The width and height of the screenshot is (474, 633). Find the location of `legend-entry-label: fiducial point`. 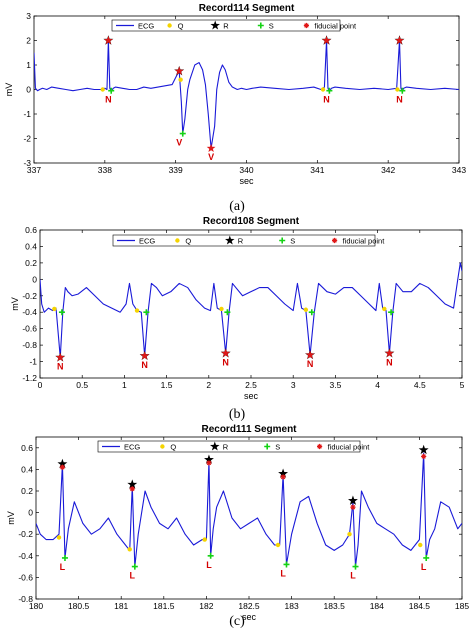

legend-entry-label: fiducial point is located at coordinates (364, 240).